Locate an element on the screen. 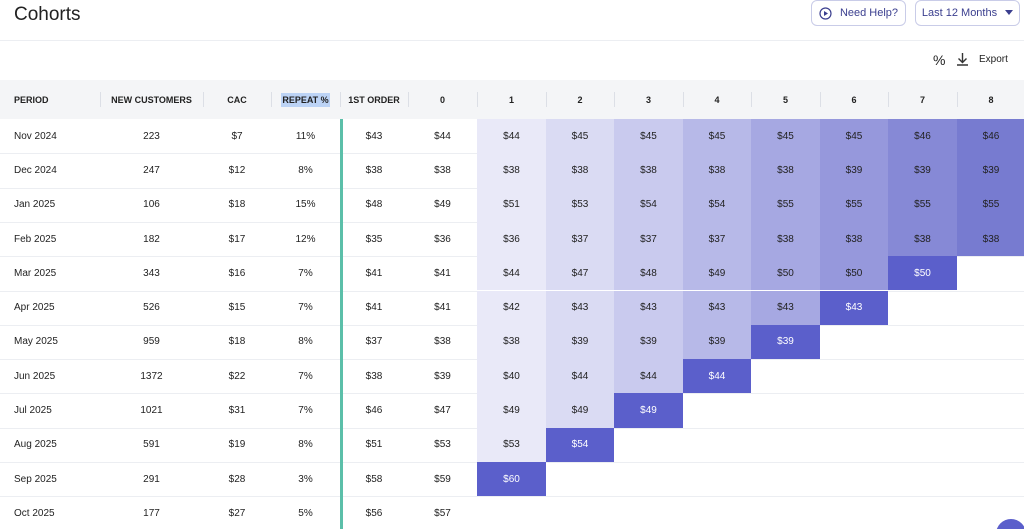 The image size is (1024, 529). table-cell: Jan 2025 is located at coordinates (35, 205).